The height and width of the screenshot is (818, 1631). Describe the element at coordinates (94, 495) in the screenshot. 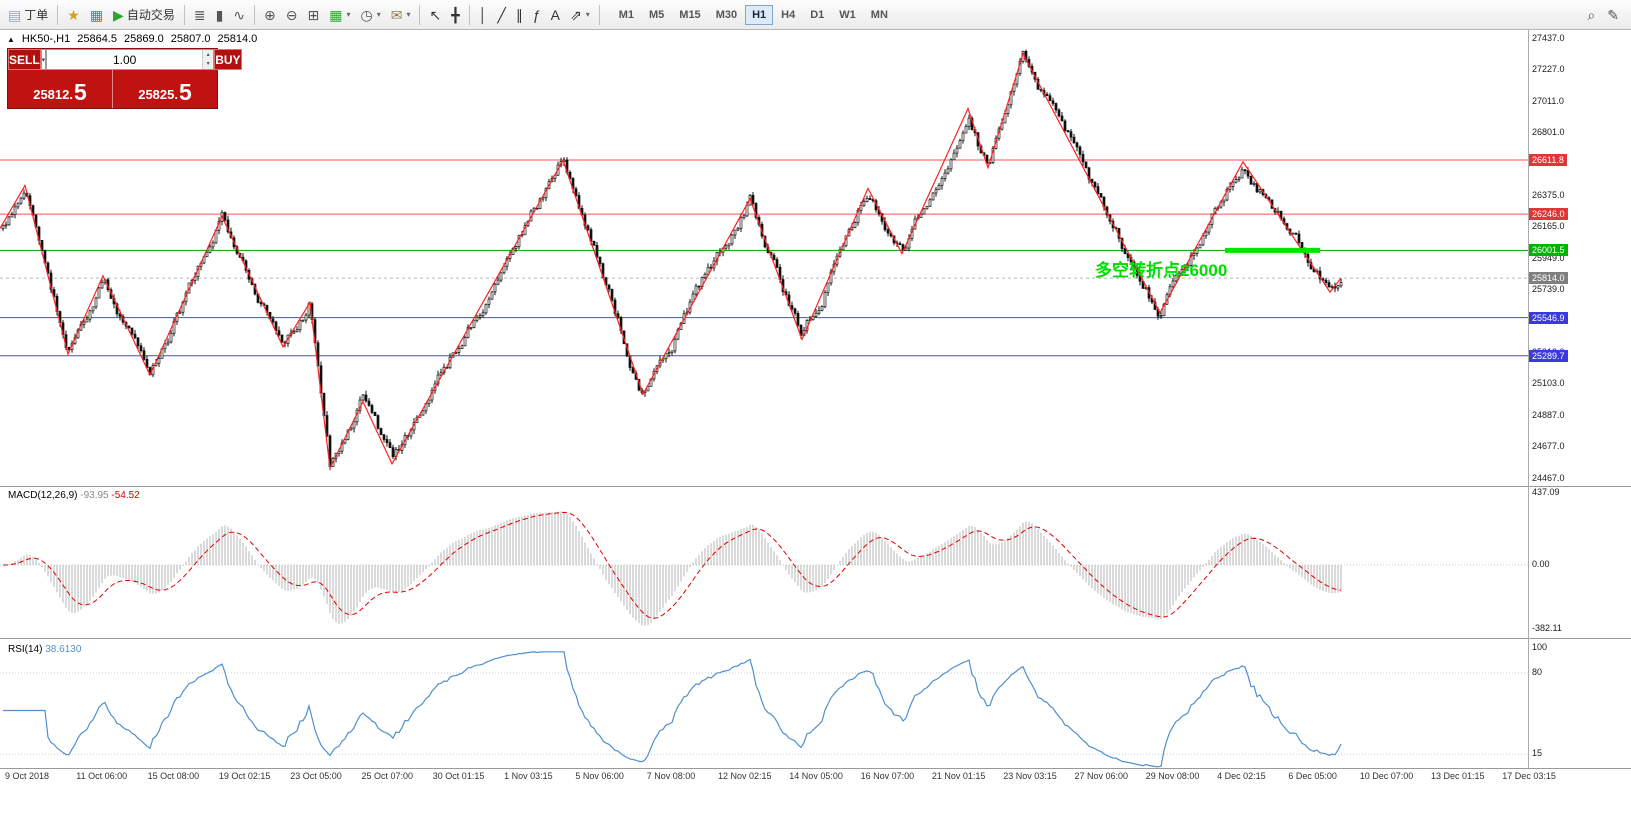

I see `macd-value-main: -93.95` at that location.